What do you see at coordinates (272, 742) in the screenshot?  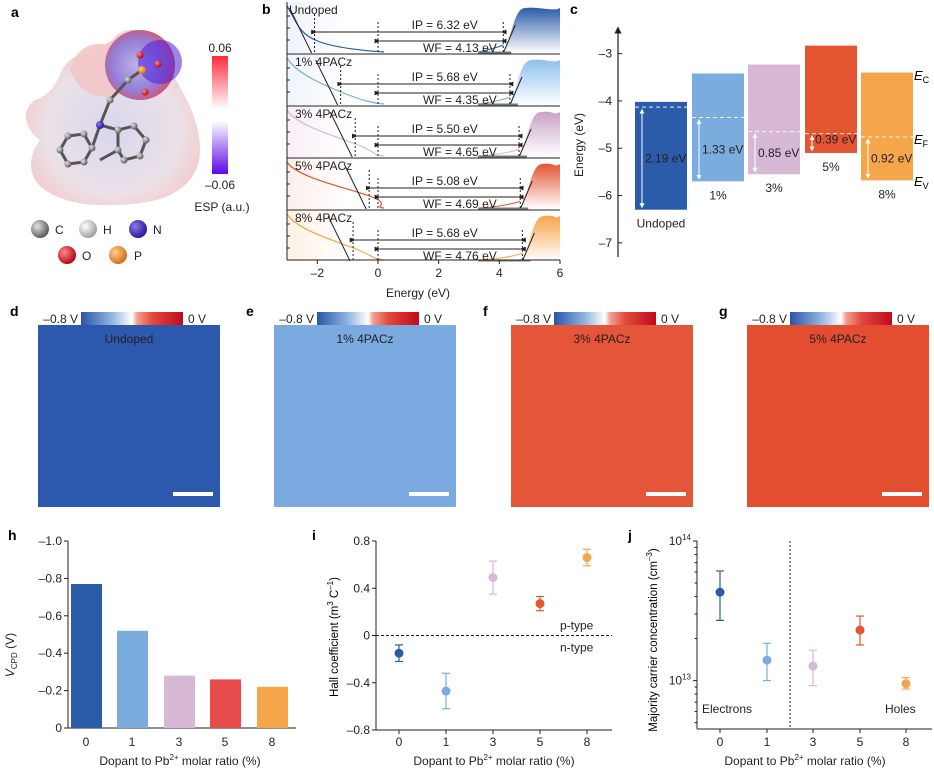 I see `h-x-tick-label: 8` at bounding box center [272, 742].